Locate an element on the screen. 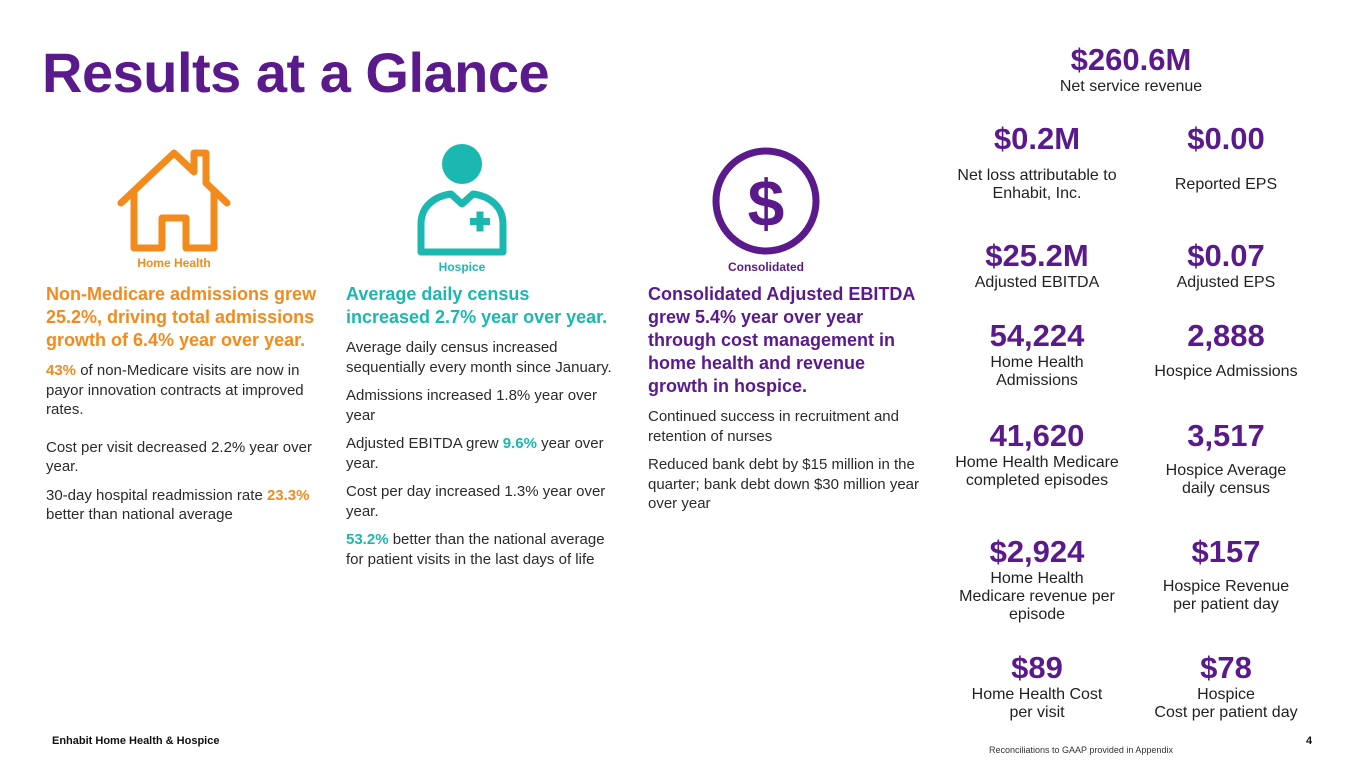 This screenshot has height=768, width=1365. house-icon is located at coordinates (174, 200).